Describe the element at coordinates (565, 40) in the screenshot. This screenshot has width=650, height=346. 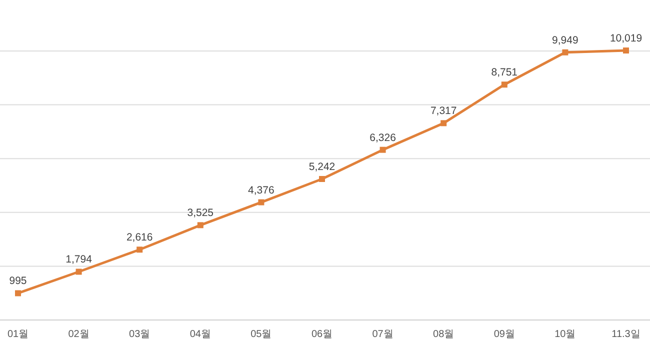
I see `data-label: 9,949` at that location.